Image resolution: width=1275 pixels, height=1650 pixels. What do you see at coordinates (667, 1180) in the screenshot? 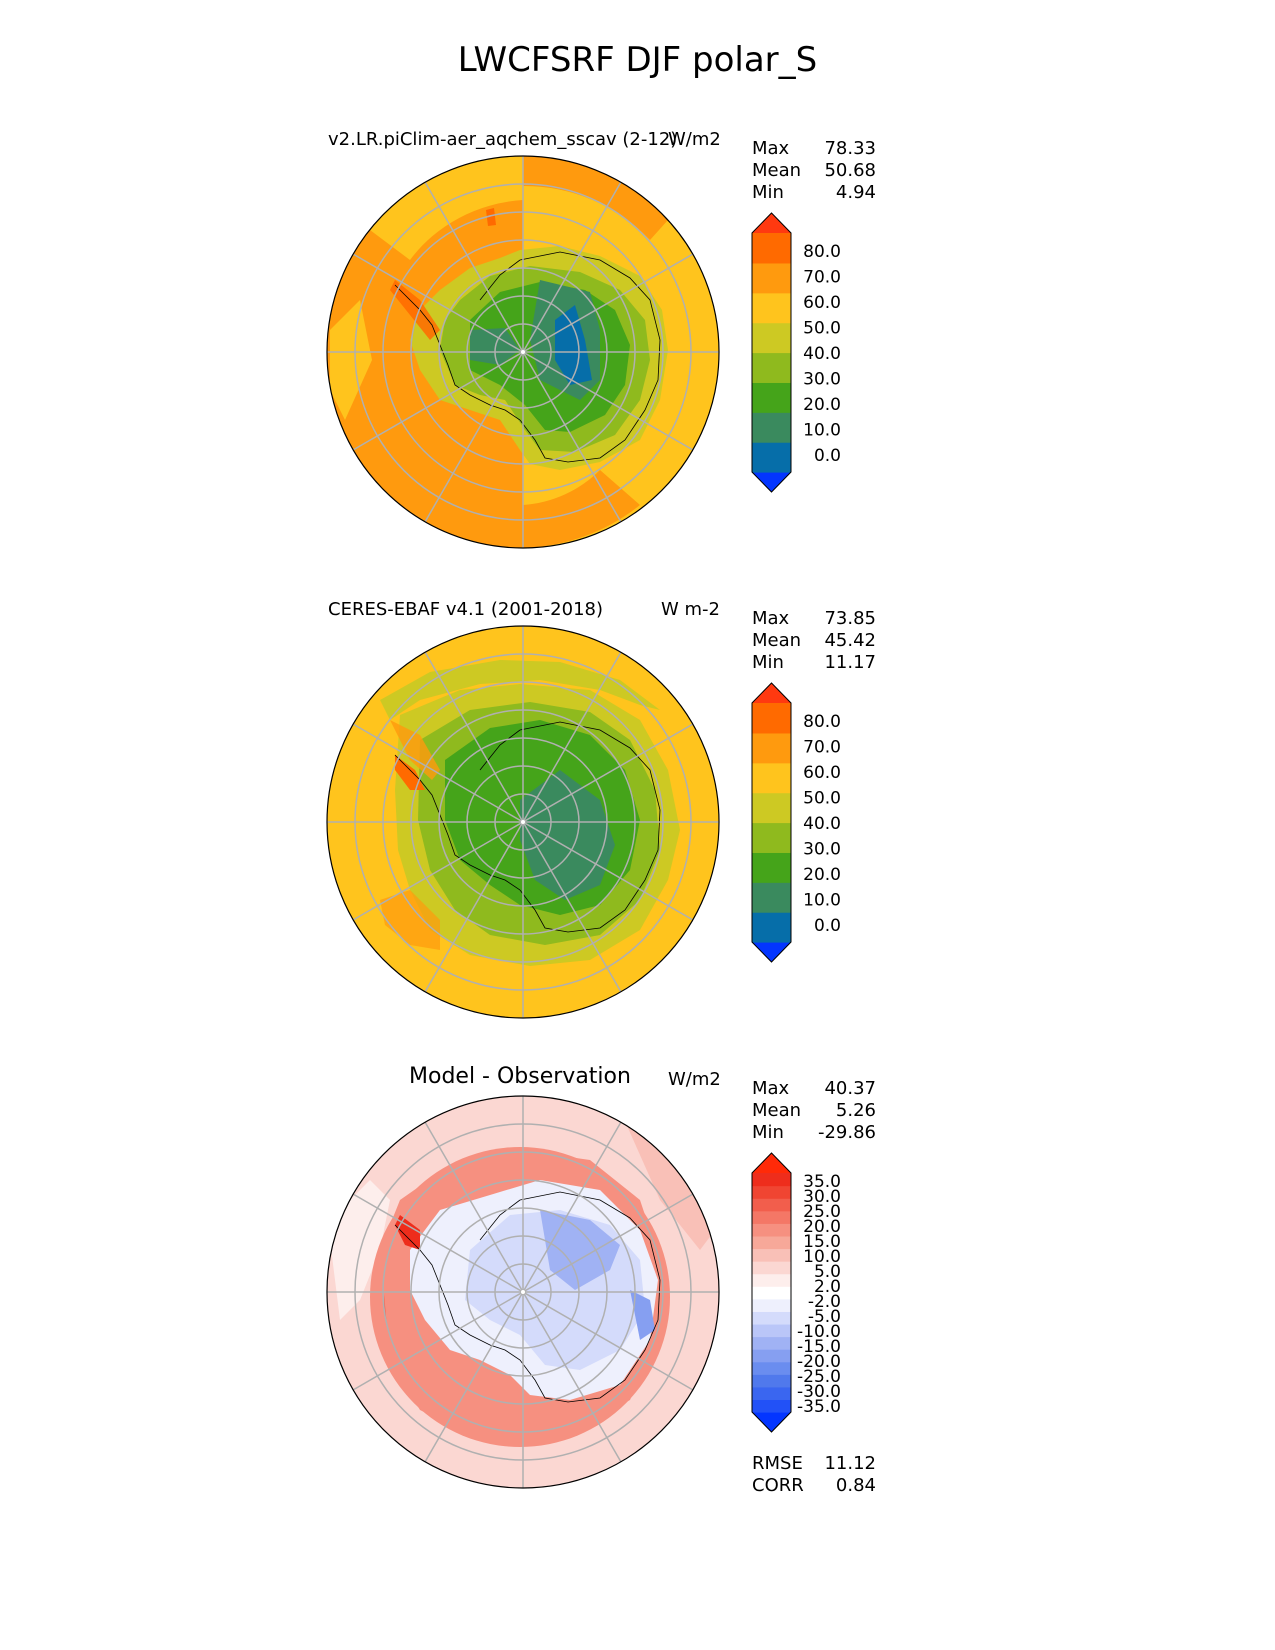
I see `map3-ne-band` at bounding box center [667, 1180].